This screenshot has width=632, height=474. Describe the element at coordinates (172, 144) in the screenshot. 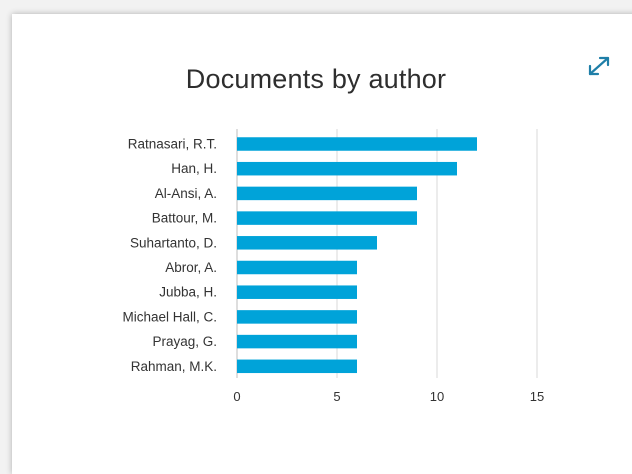

I see `category-label: Ratnasari, R.T.` at that location.